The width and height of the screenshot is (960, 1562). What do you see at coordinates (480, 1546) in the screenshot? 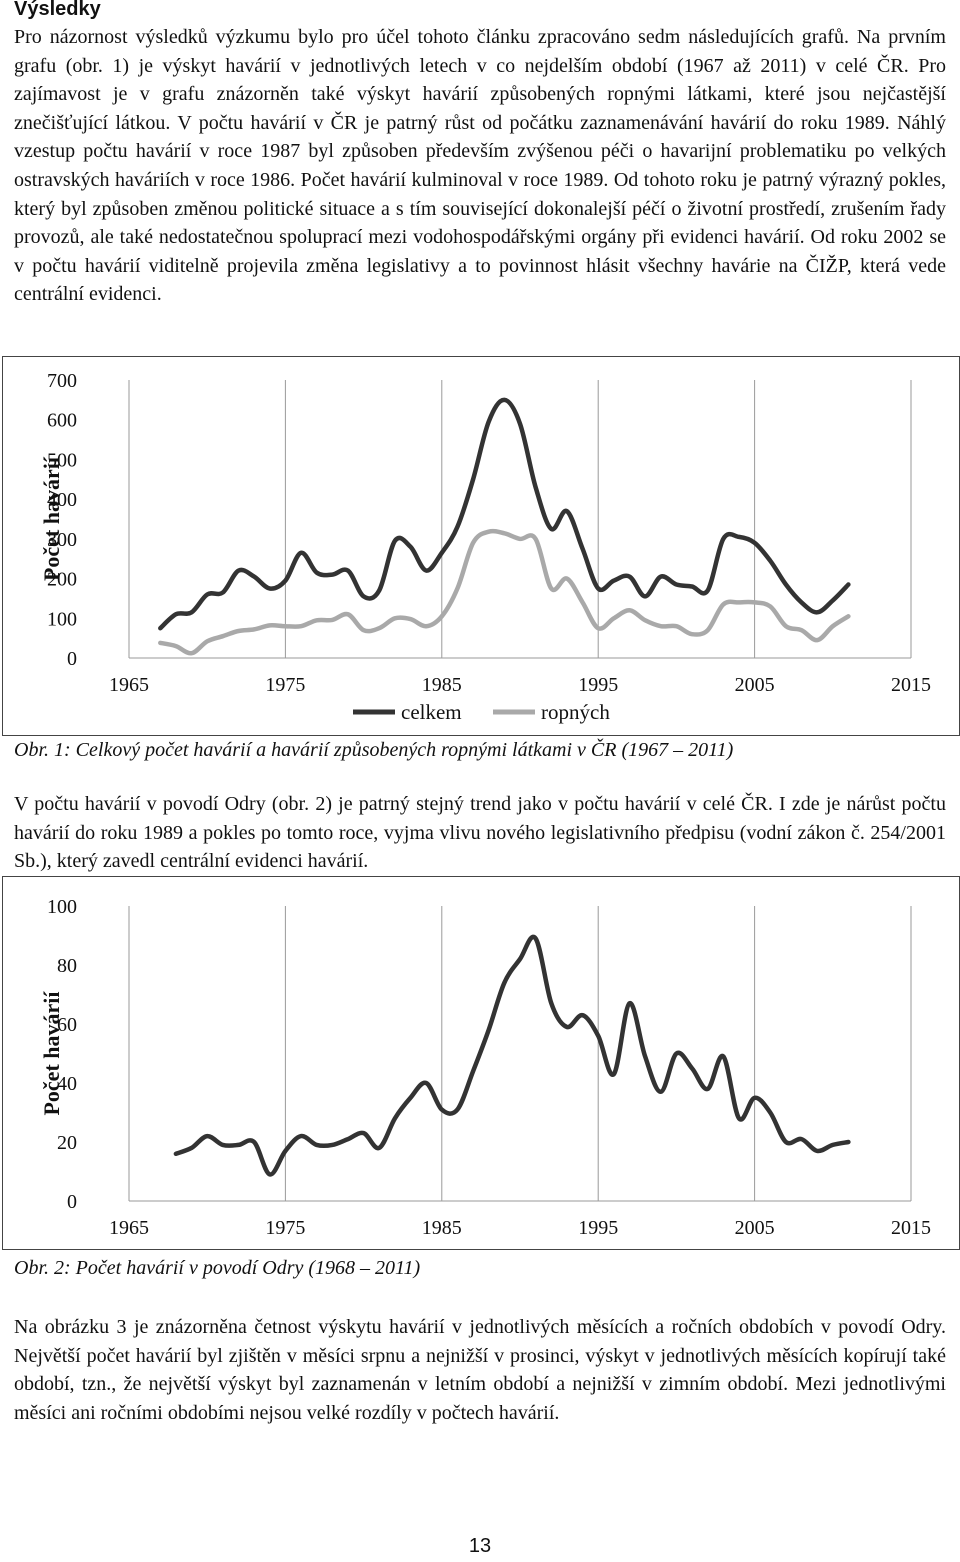
I see `page-number: 13` at bounding box center [480, 1546].